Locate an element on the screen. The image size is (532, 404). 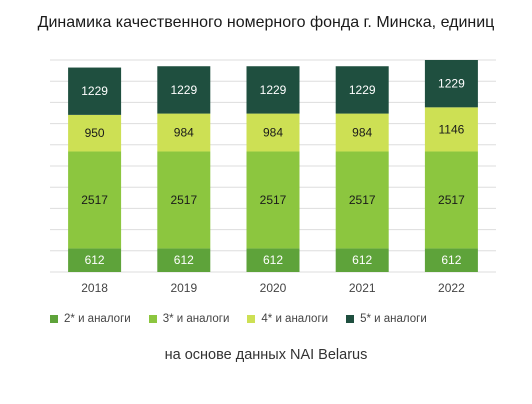
x-tick-label: 2019 is located at coordinates (183, 288).